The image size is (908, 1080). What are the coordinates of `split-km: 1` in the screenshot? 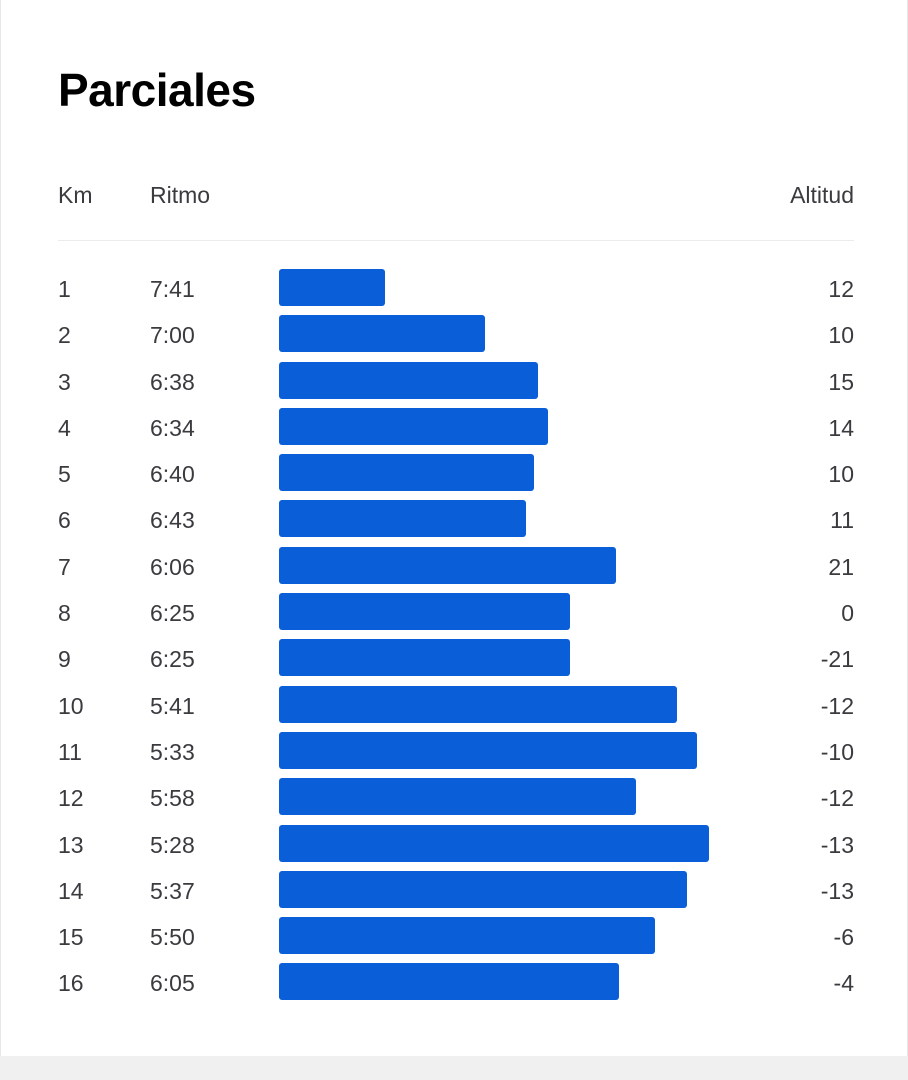 It's located at (64, 289).